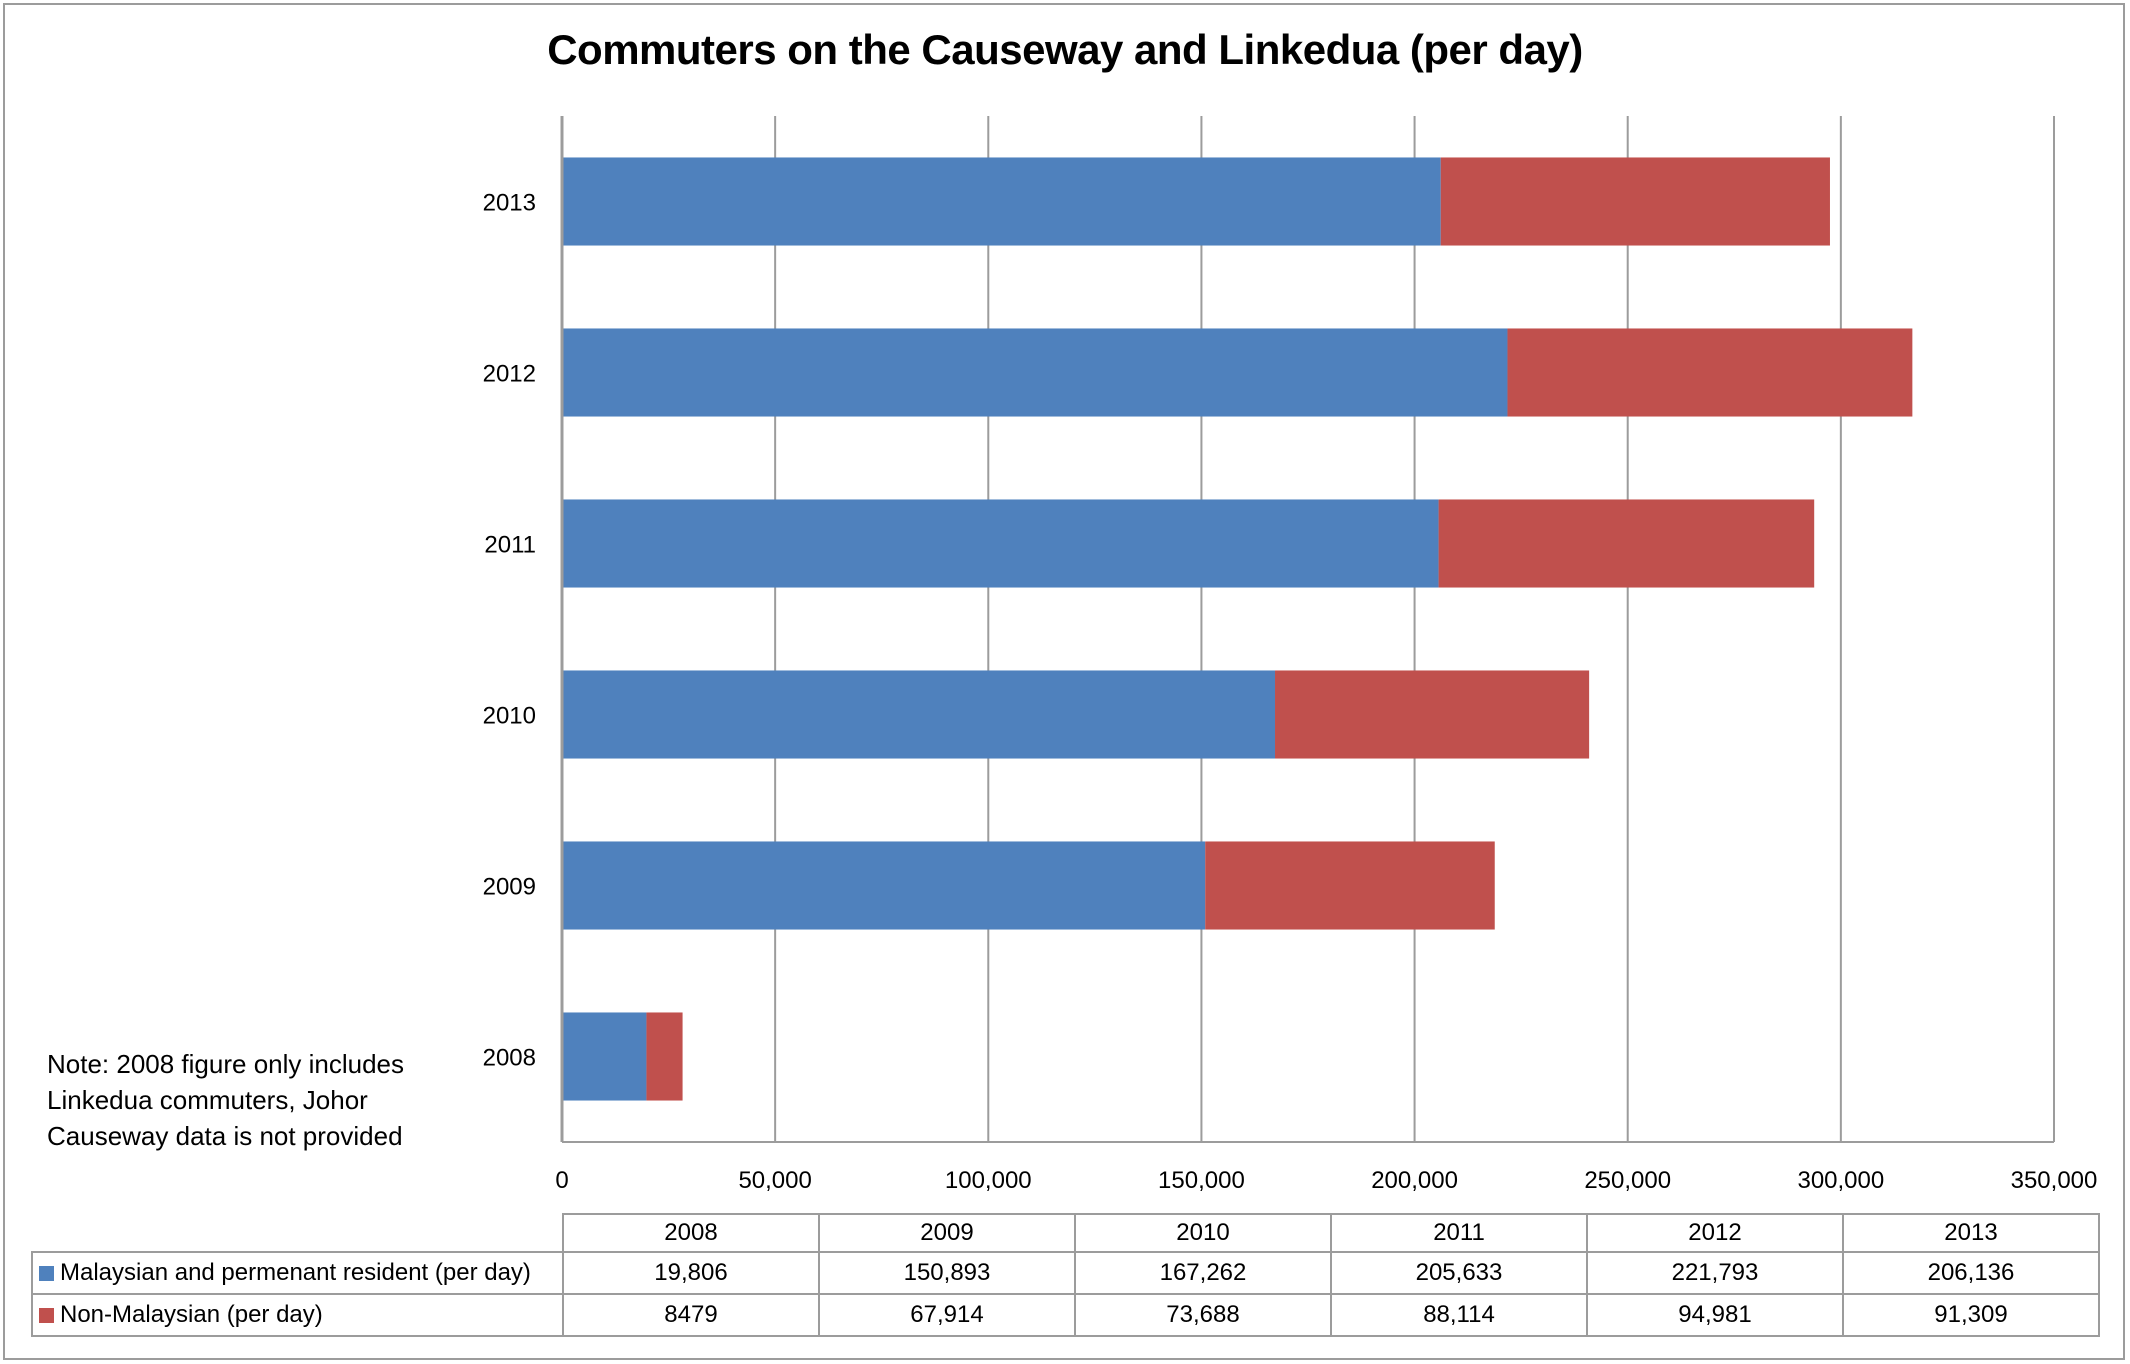 This screenshot has width=2130, height=1364. Describe the element at coordinates (947, 1273) in the screenshot. I see `data-table-cell: 150,893` at that location.